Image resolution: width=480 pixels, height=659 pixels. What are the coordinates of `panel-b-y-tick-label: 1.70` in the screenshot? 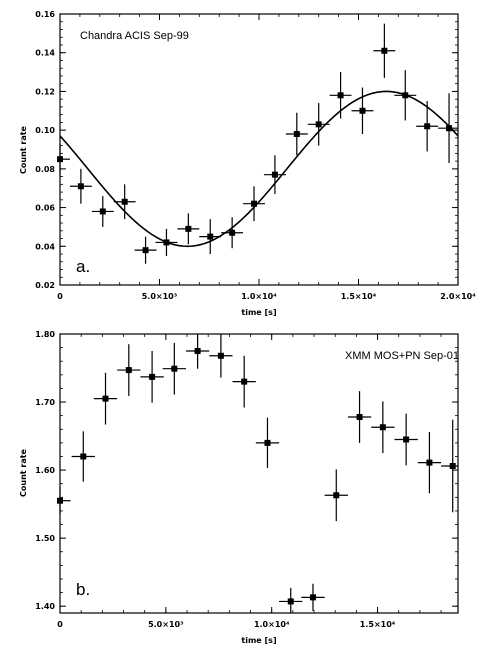 It's located at (45, 402).